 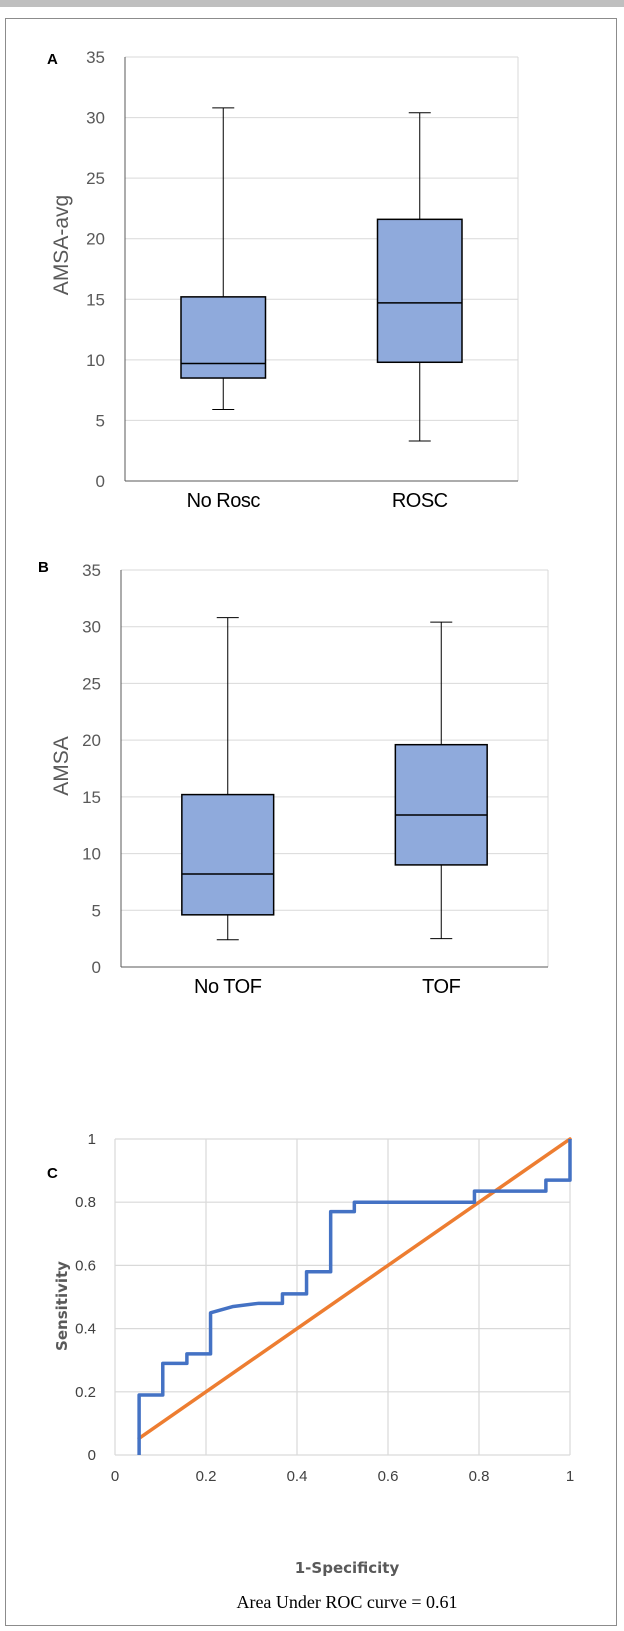 I want to click on panel-c-roc-curve, so click(x=354, y=1297).